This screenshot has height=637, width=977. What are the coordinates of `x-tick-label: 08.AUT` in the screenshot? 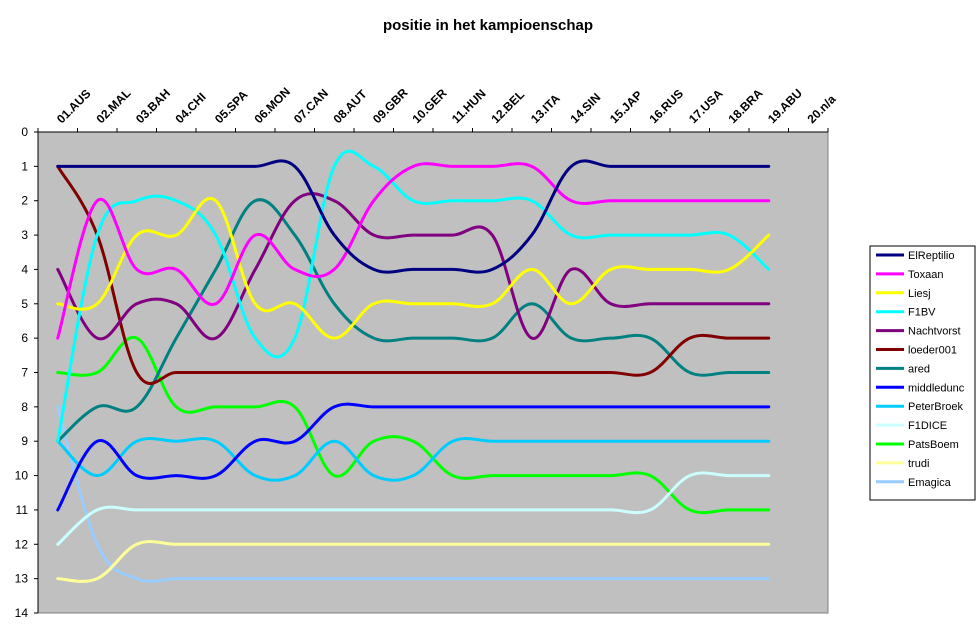 It's located at (350, 107).